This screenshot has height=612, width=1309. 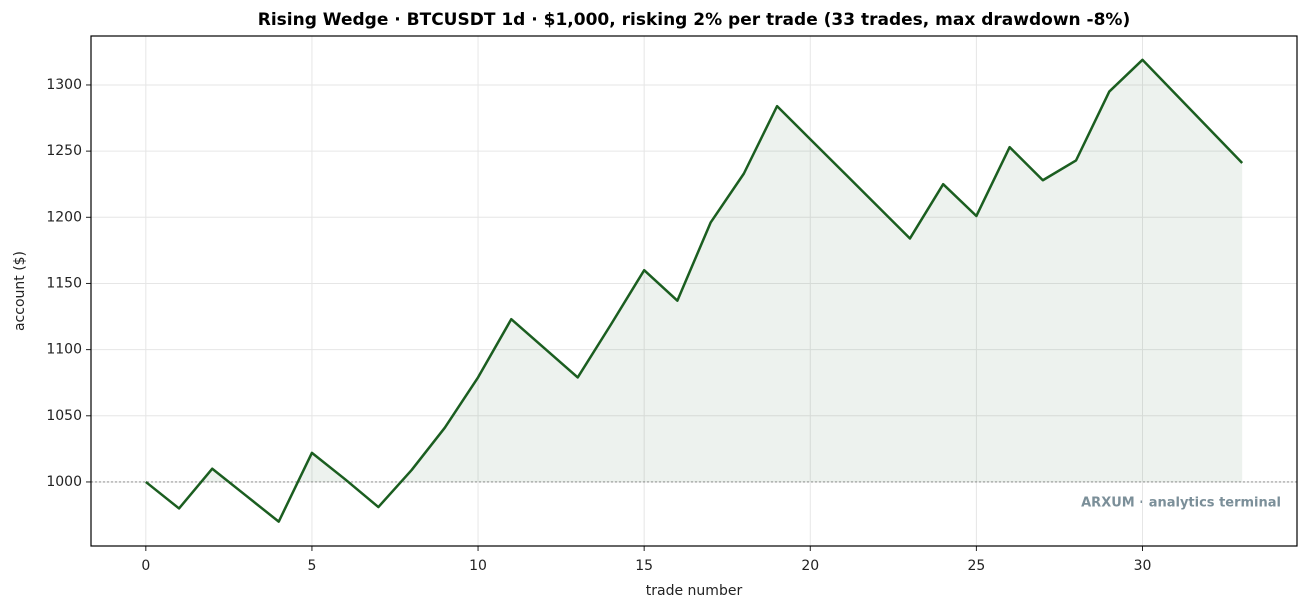 I want to click on x-tick-label: 15, so click(x=644, y=566).